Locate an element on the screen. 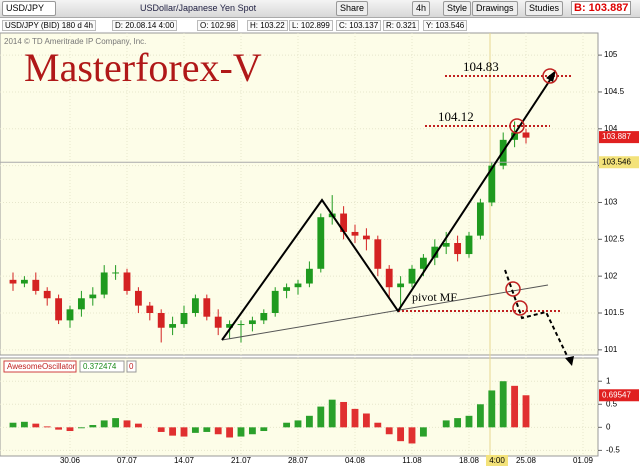 The width and height of the screenshot is (640, 467). x-tick-label: 21.07 is located at coordinates (241, 460).